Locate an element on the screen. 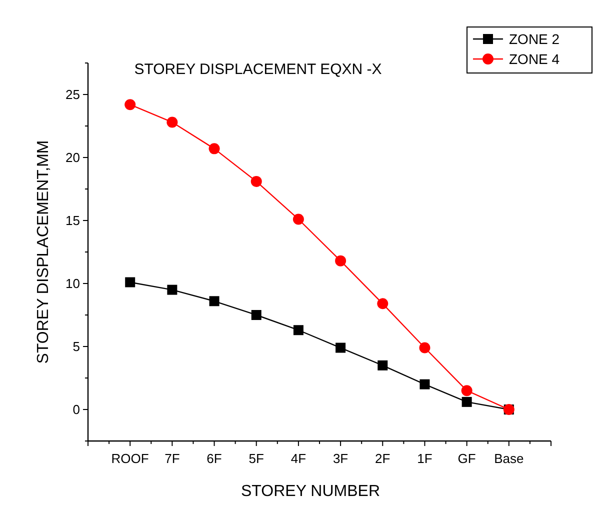  chart-title: STOREY DISPLACEMENT EQXN -X is located at coordinates (258, 69).